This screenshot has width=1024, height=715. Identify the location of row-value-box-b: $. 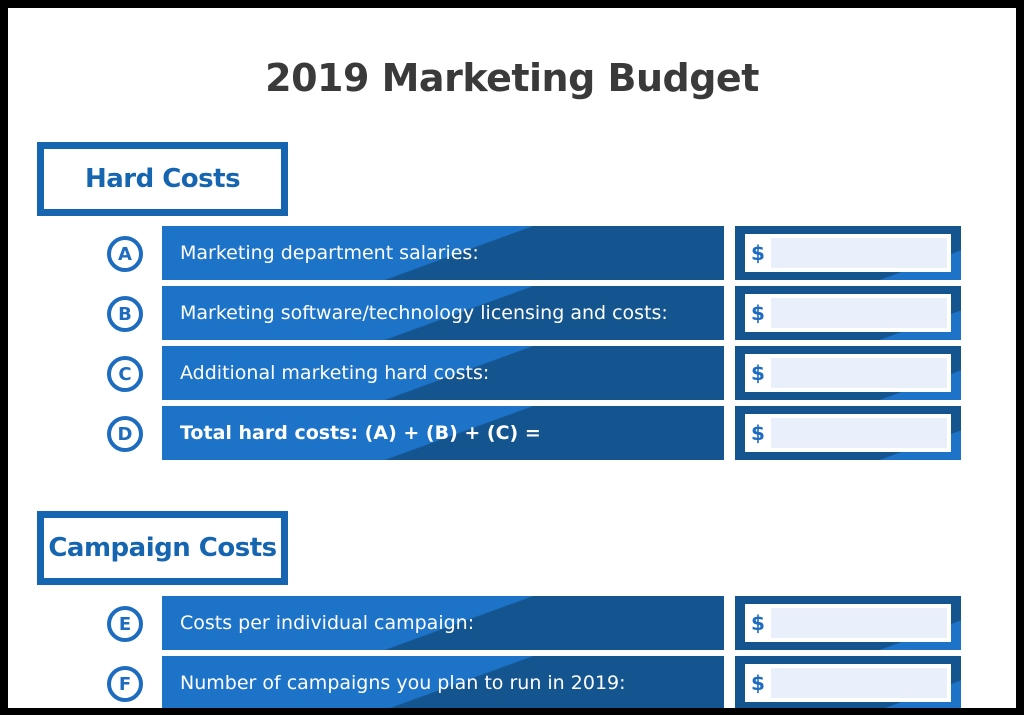
(848, 313).